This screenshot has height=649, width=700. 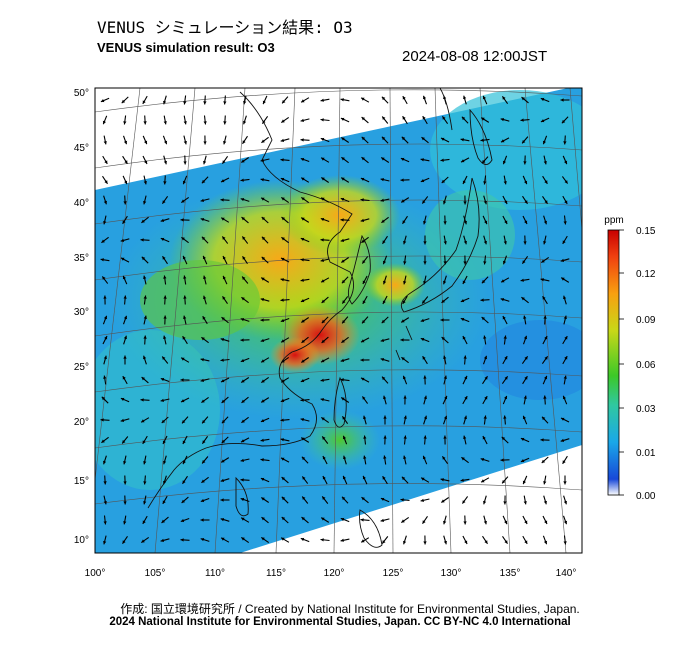 I want to click on colorbar-tick-label: 0.06, so click(x=646, y=365).